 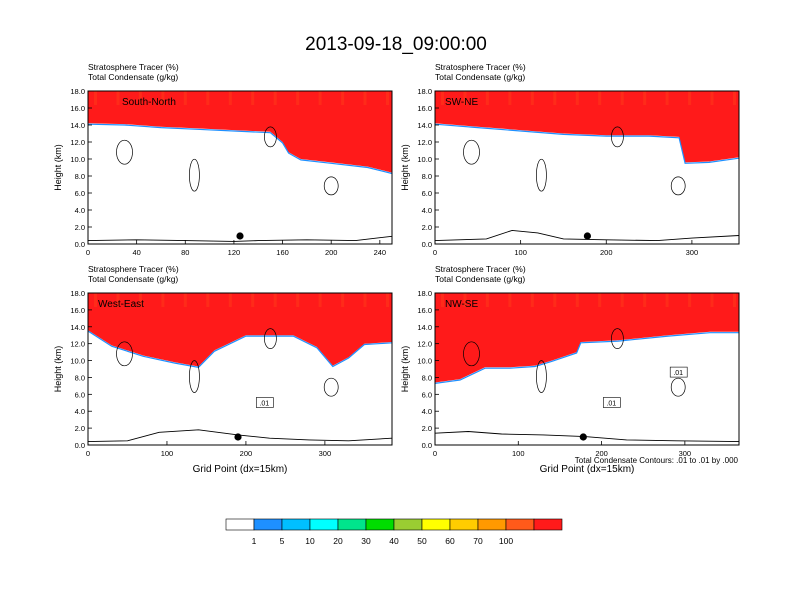 I want to click on colorbar-level-label: 60, so click(x=450, y=541).